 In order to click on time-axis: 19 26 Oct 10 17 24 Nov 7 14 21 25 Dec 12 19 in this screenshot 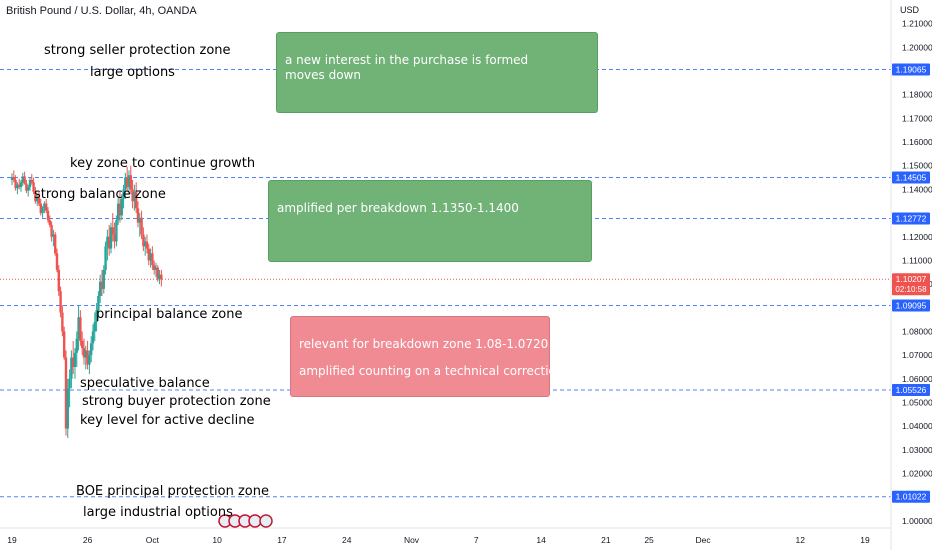, I will do `click(438, 540)`.